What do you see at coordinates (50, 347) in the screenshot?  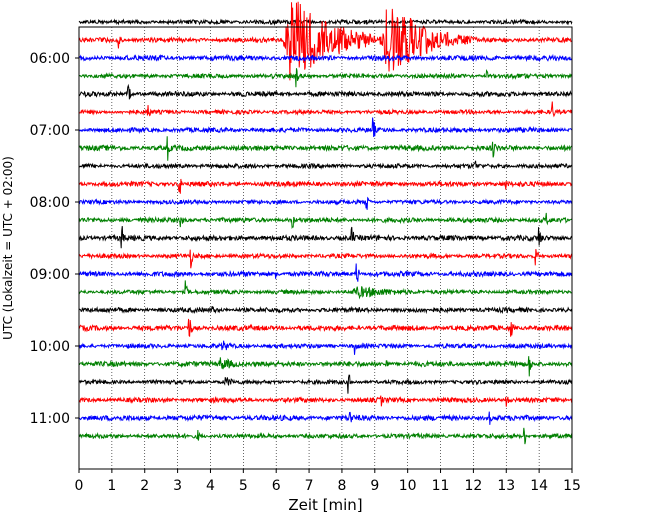 I see `y-tick-label: 10:00` at bounding box center [50, 347].